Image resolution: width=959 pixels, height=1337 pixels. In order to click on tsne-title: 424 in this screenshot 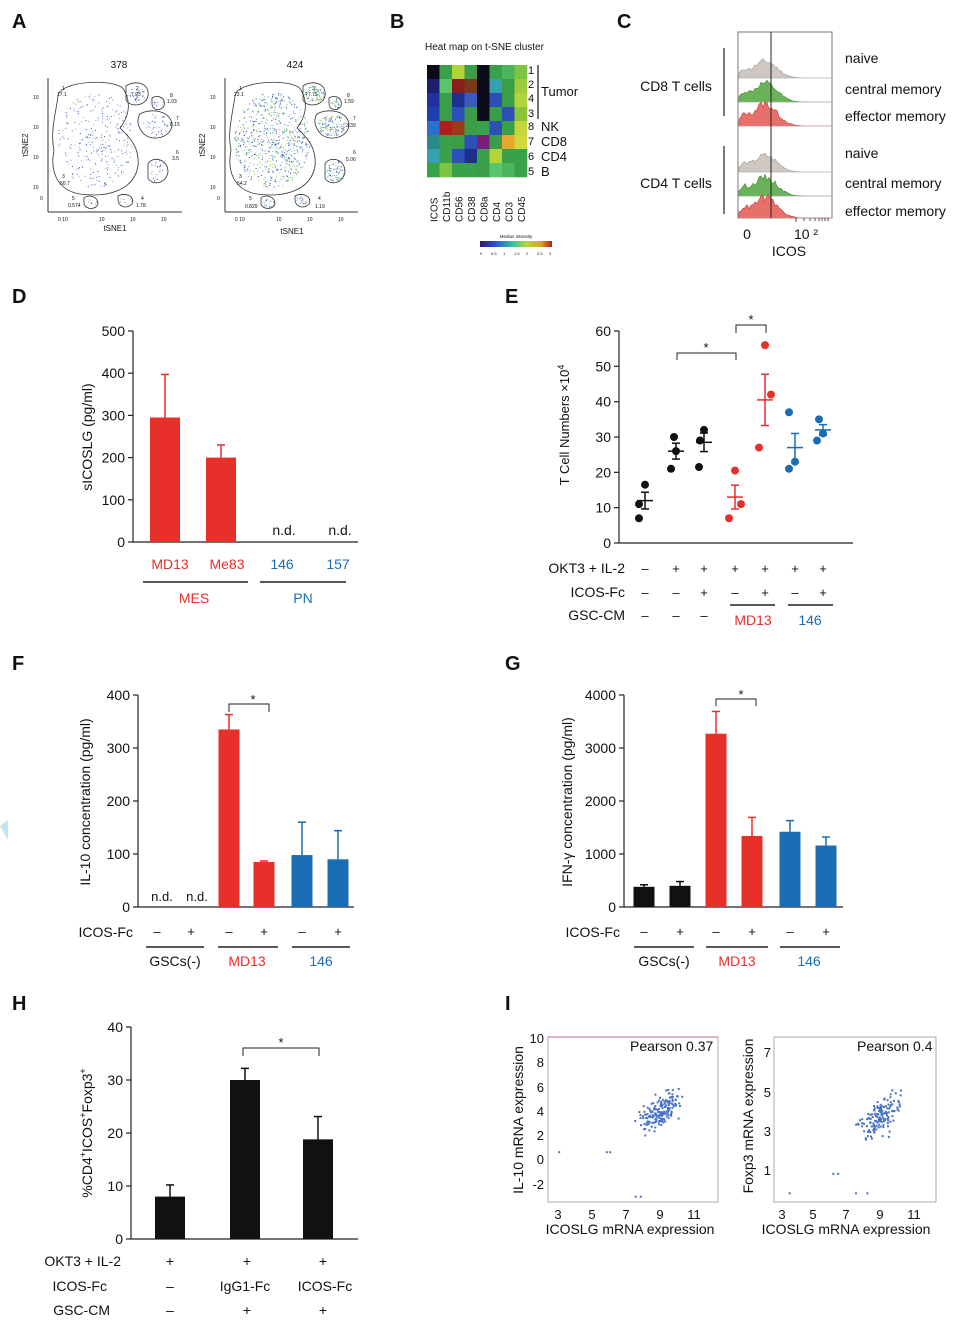, I will do `click(295, 65)`.